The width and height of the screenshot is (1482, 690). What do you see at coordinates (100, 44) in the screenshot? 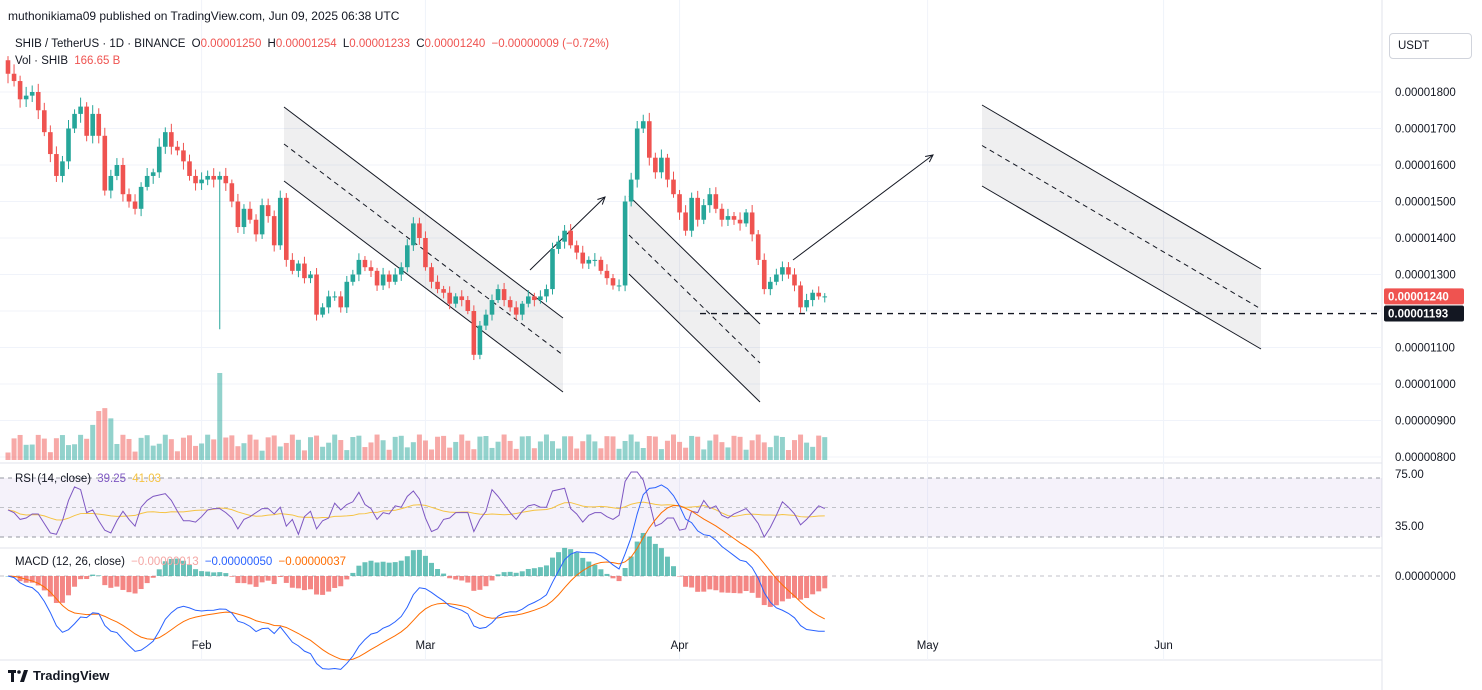
I see `symbol-name: SHIB / TetherUS · 1D · BINANCE` at bounding box center [100, 44].